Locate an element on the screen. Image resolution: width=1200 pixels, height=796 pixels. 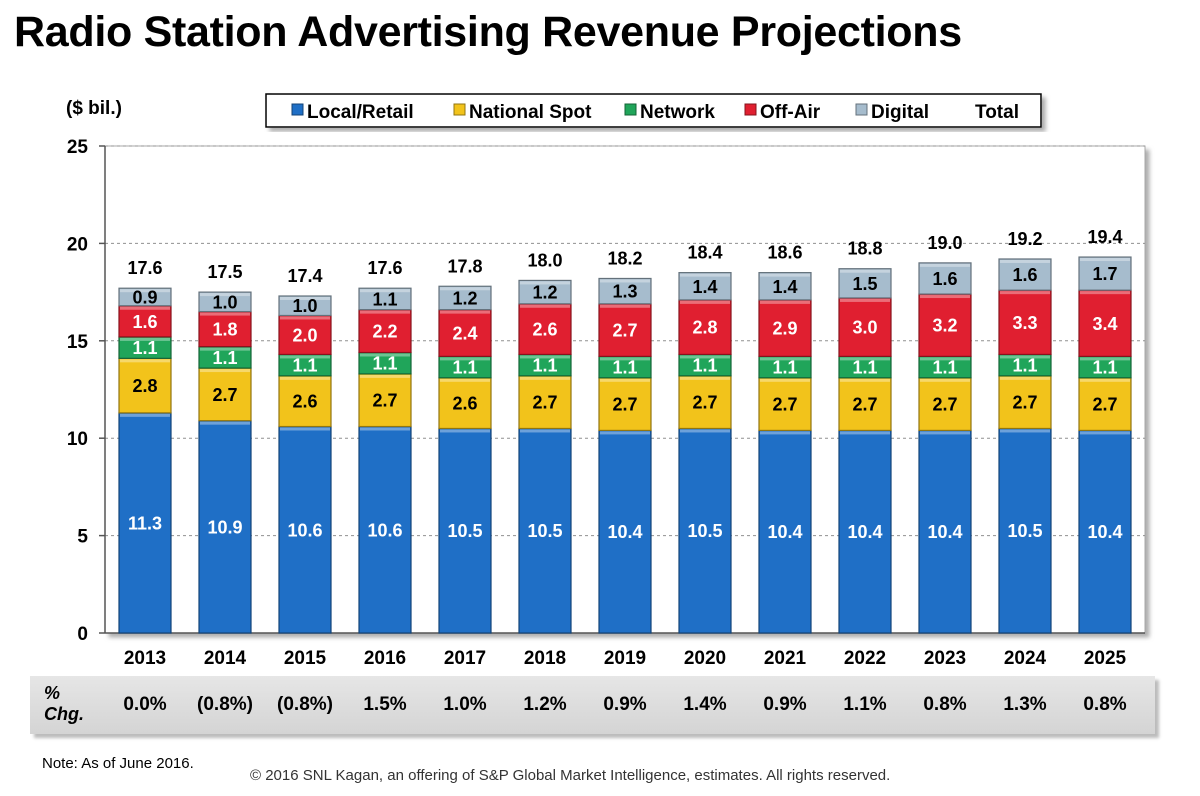
x-tick-label: 2020 is located at coordinates (705, 658).